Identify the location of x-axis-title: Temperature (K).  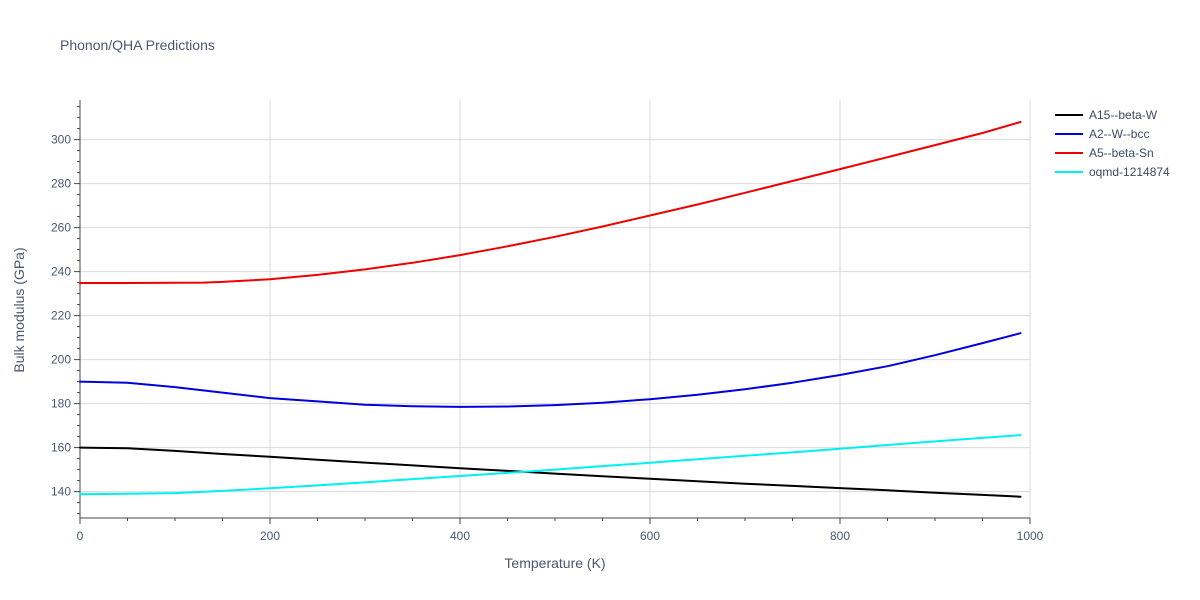
(554, 563).